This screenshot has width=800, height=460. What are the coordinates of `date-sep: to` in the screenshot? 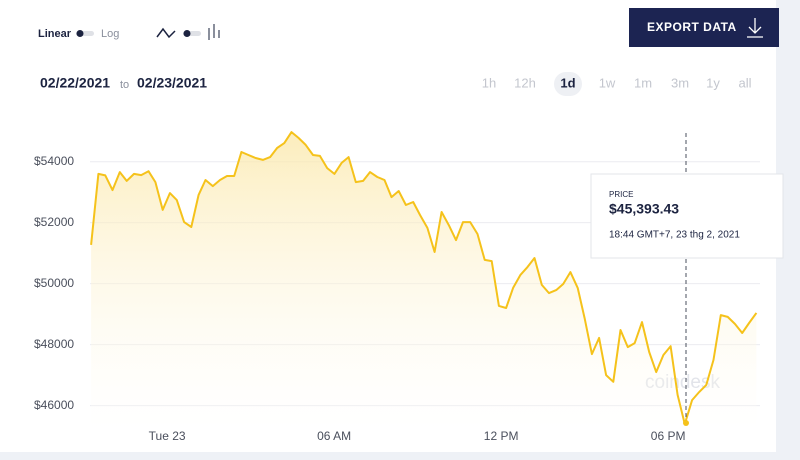 It's located at (124, 85).